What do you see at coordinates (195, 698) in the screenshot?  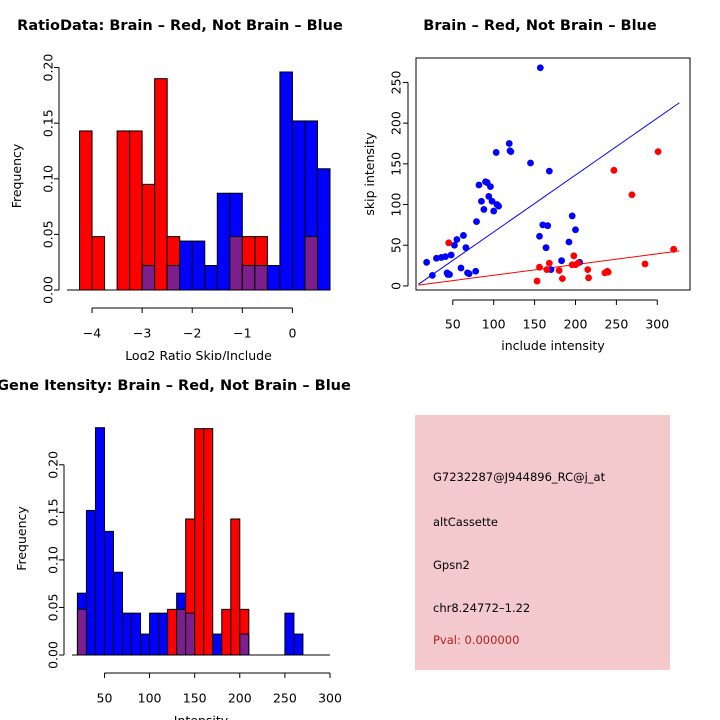 I see `x-axis-tick-label: 150` at bounding box center [195, 698].